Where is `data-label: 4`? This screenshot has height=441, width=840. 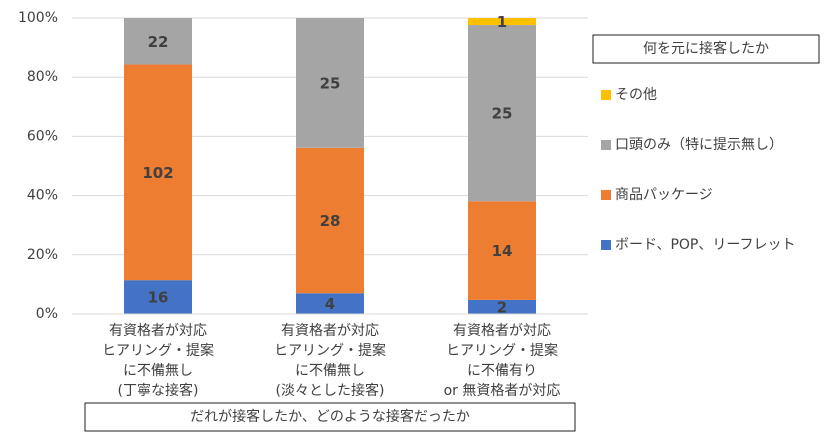
data-label: 4 is located at coordinates (330, 304).